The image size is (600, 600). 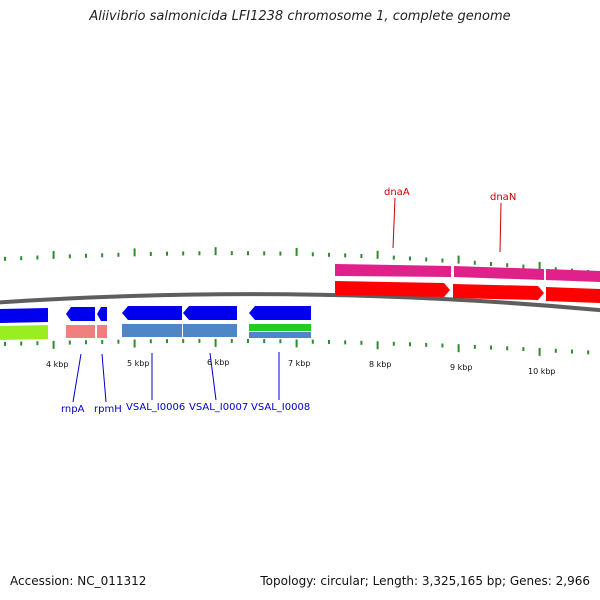 I want to click on feature-VSAL_I0008-green-bar, so click(x=280, y=327).